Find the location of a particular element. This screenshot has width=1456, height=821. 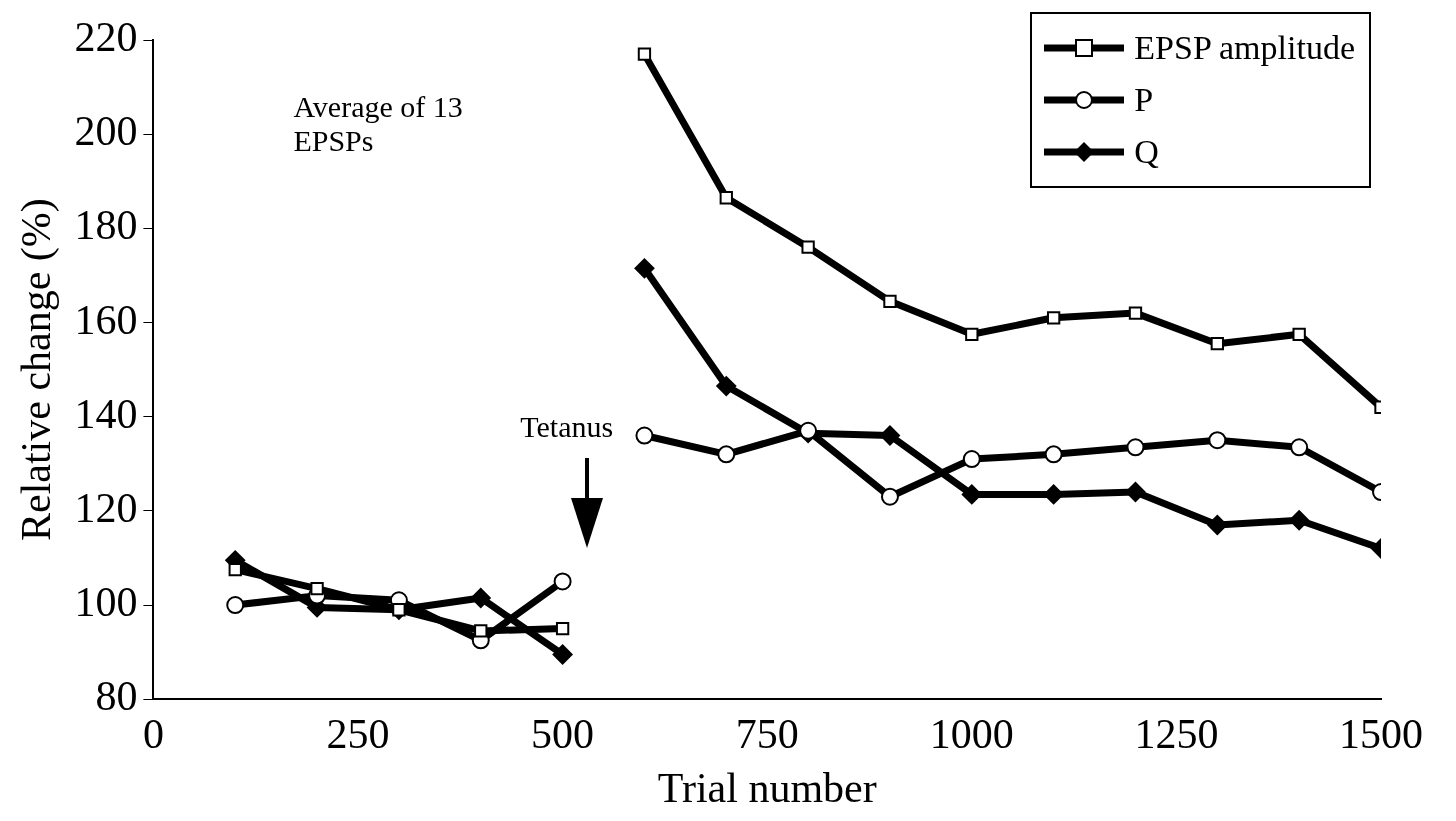

x-tick-label: 250 is located at coordinates (358, 734).